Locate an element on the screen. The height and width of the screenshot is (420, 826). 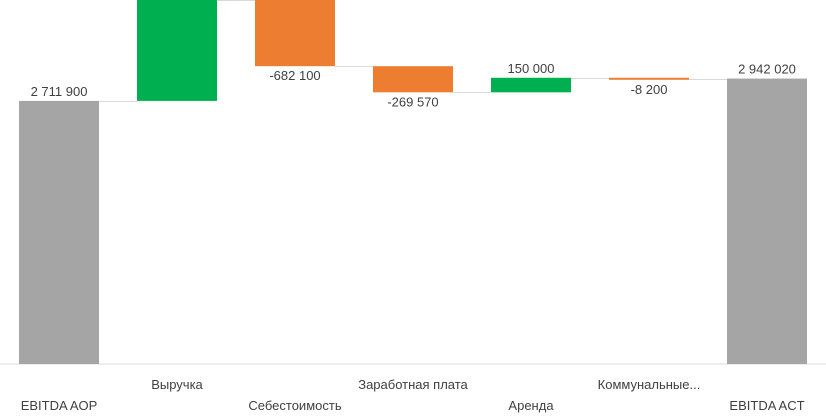
data-label-0: 2 711 900 is located at coordinates (59, 91).